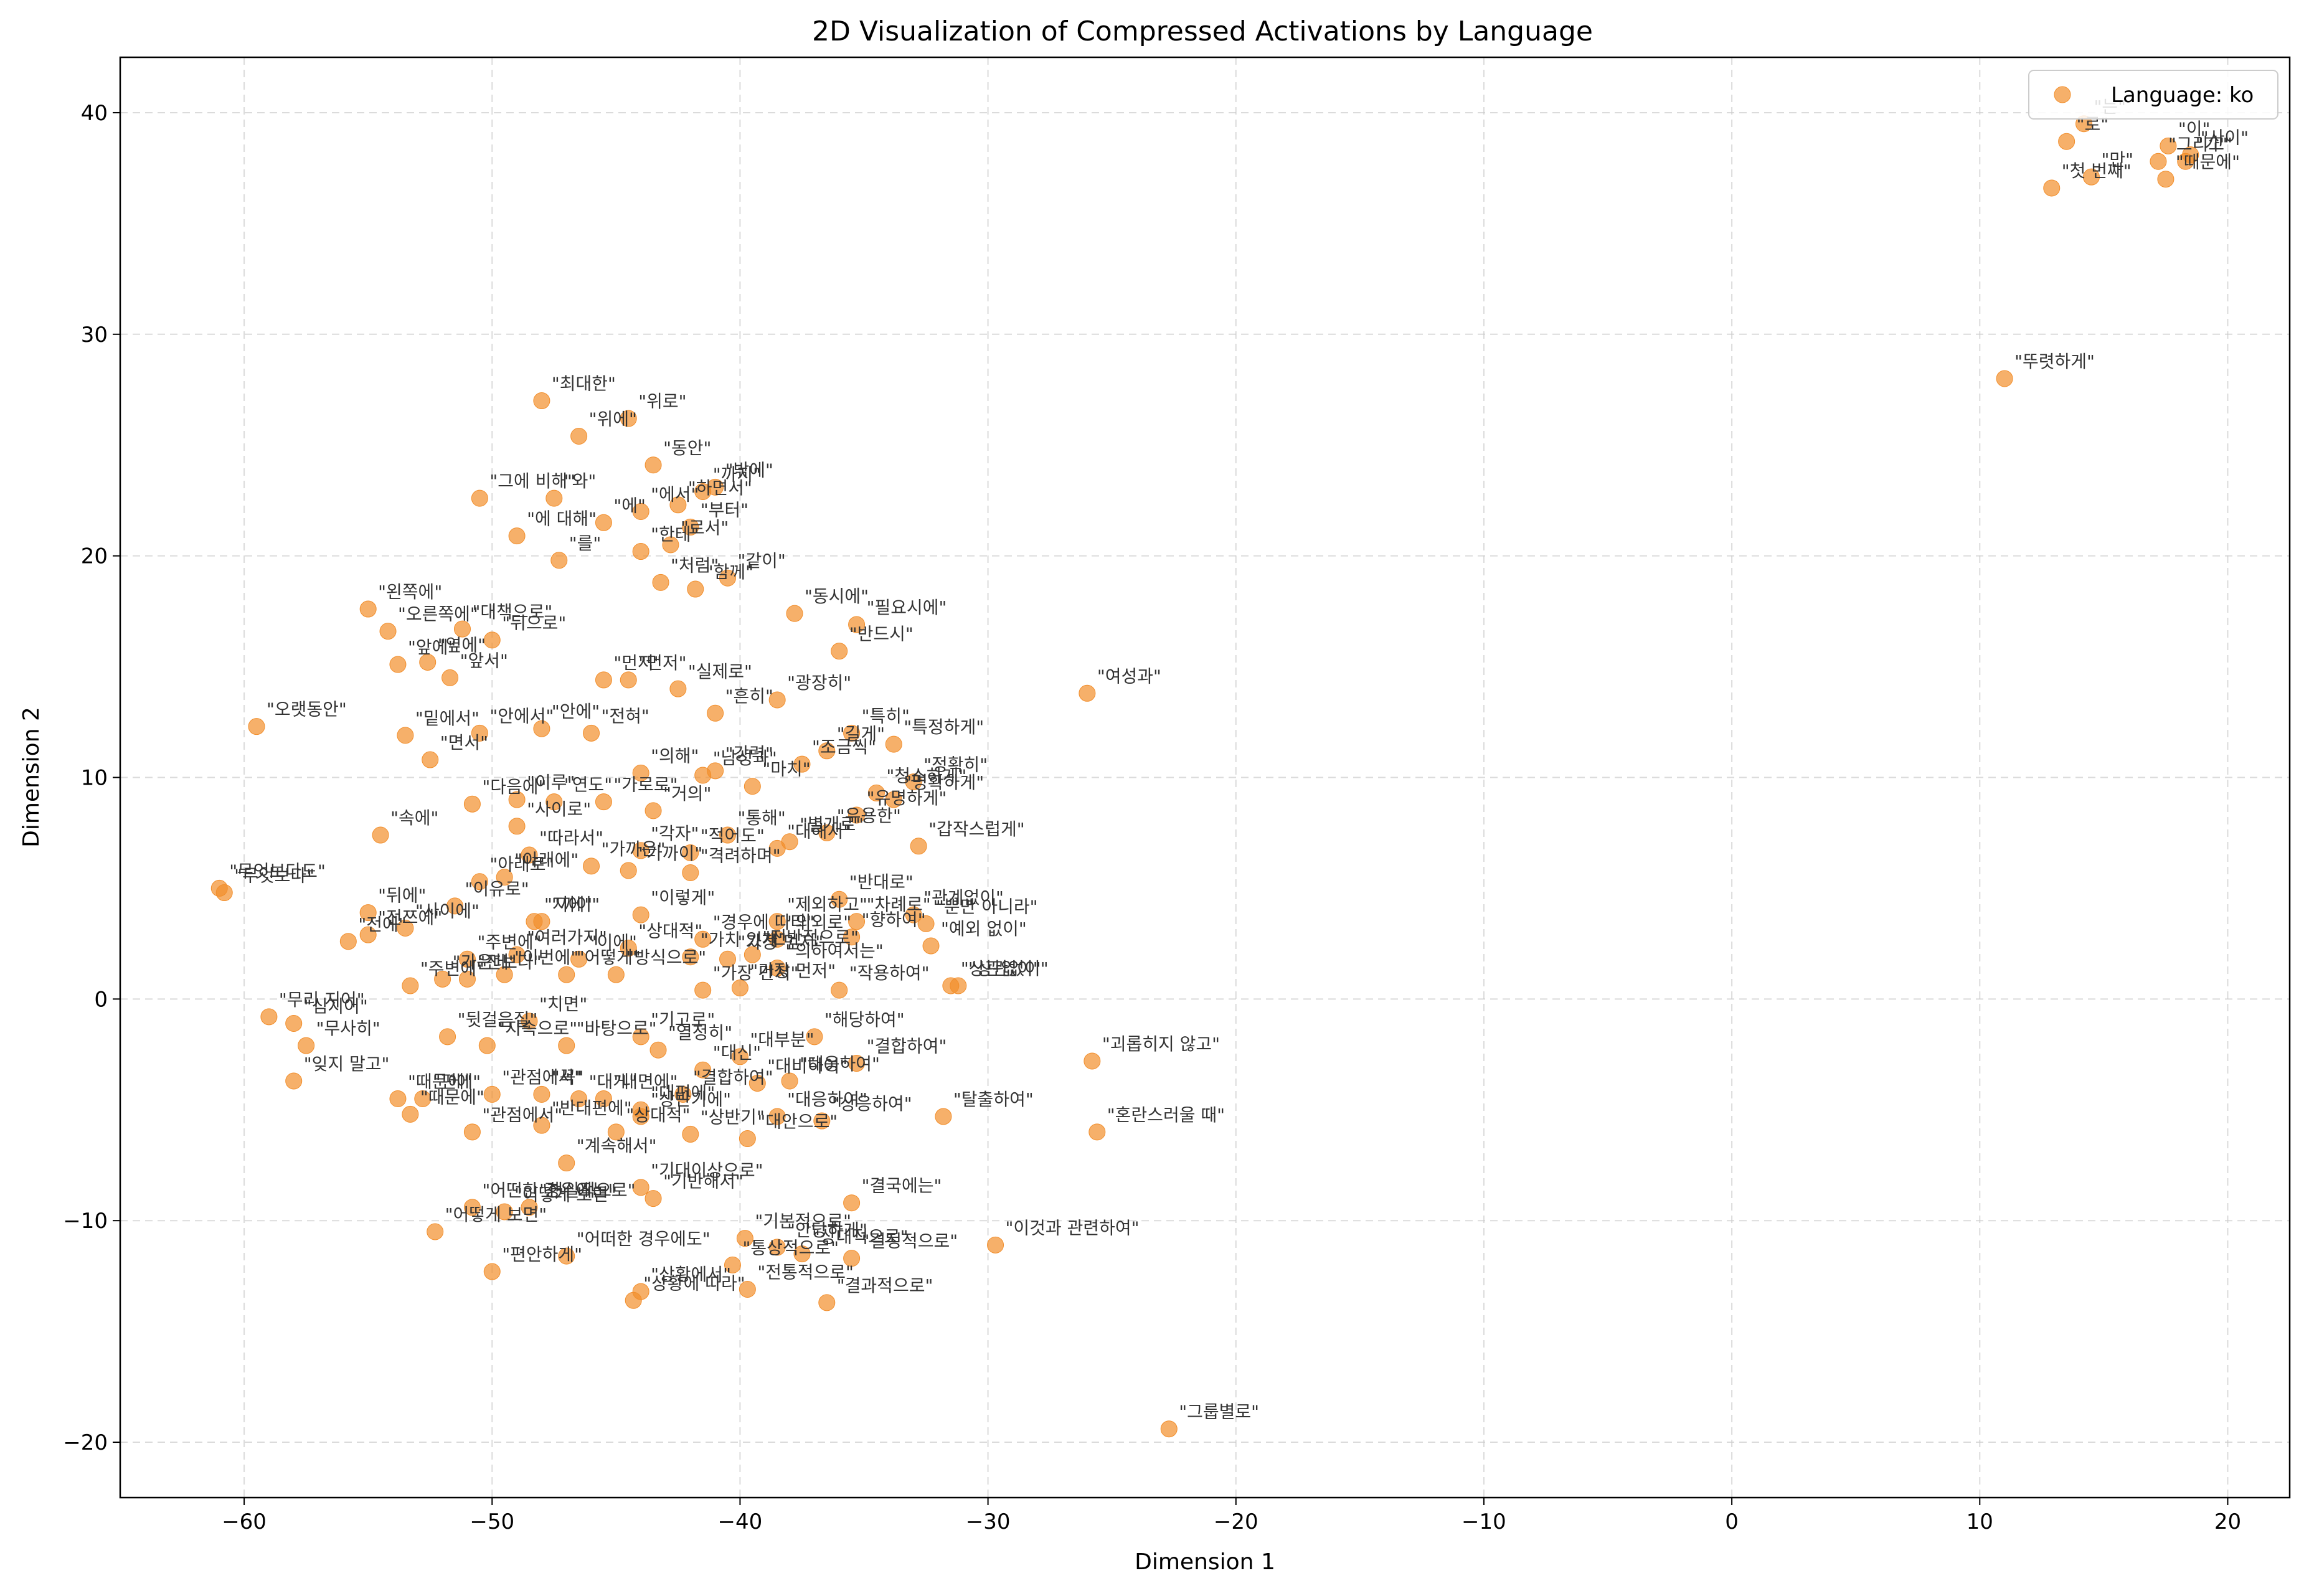 The image size is (2309, 1596). Describe the element at coordinates (542, 1254) in the screenshot. I see `point-label: "편안하게"` at that location.